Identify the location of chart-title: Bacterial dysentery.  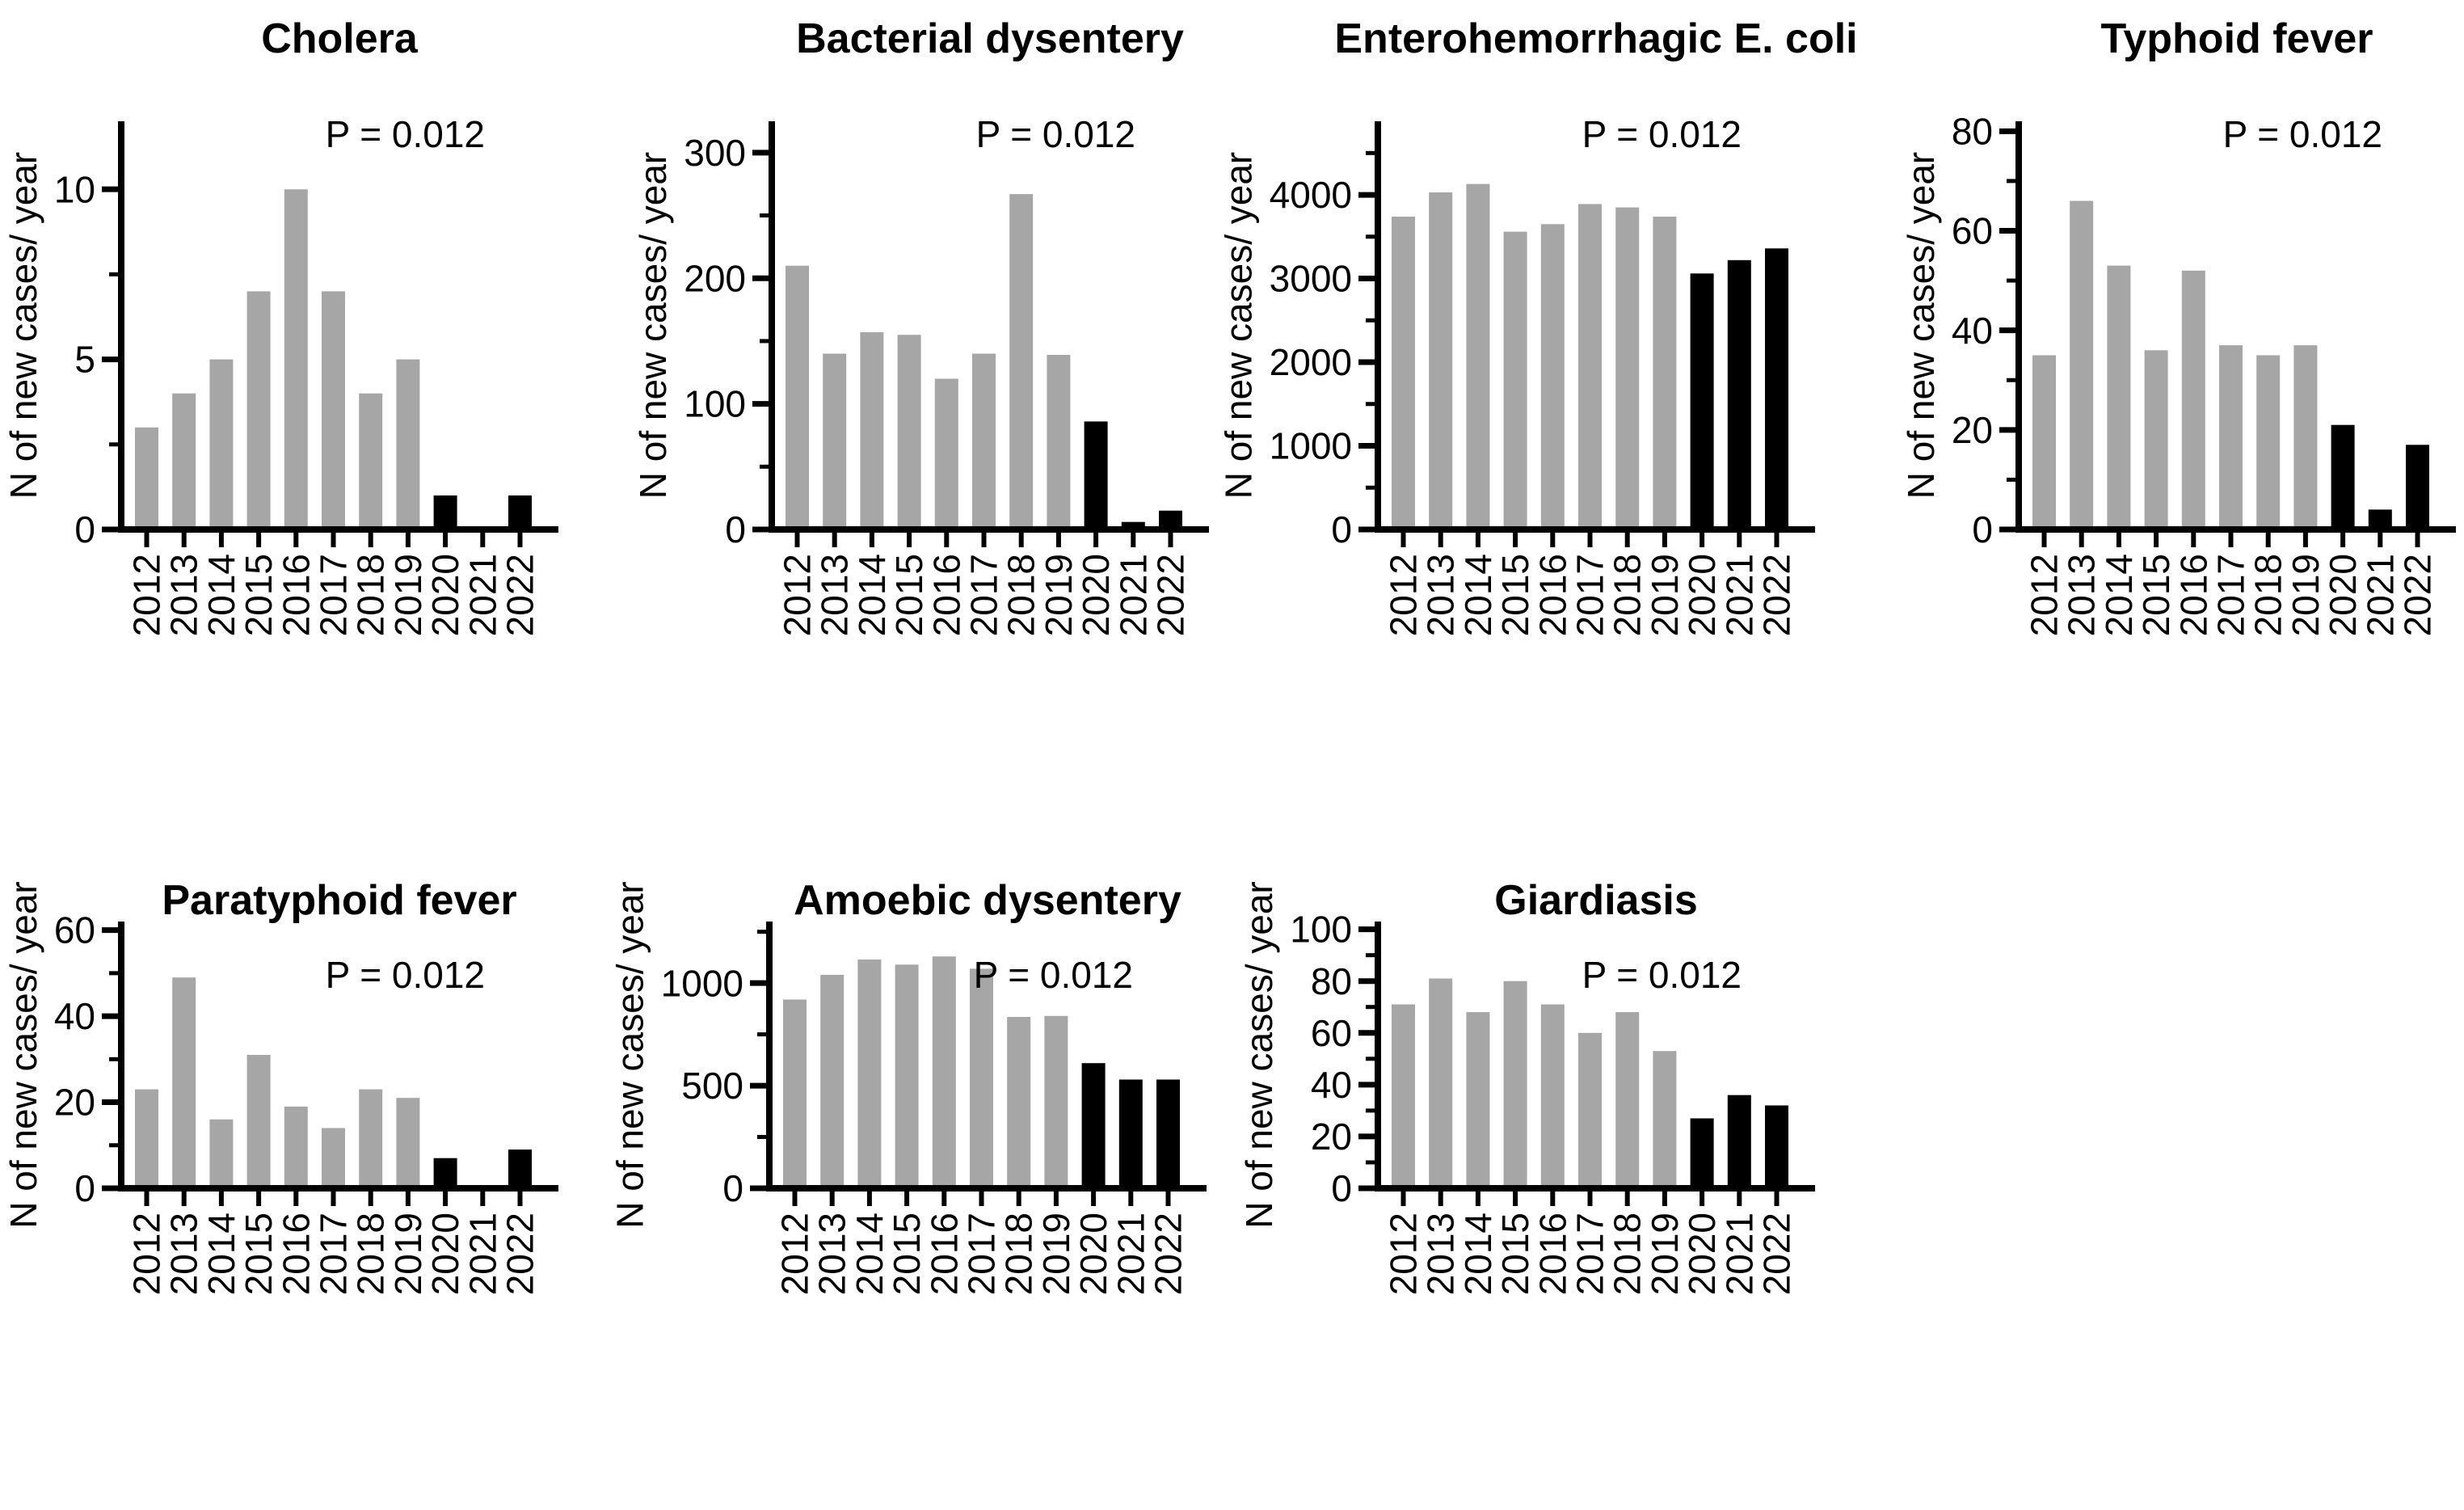
(990, 38).